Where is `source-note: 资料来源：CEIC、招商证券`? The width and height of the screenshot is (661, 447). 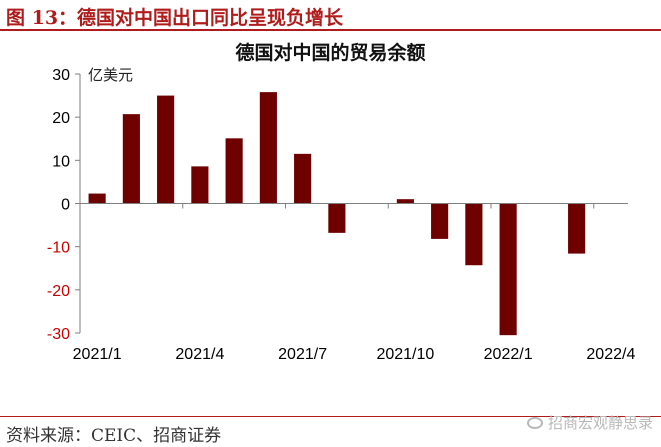 source-note: 资料来源：CEIC、招商证券 is located at coordinates (114, 436).